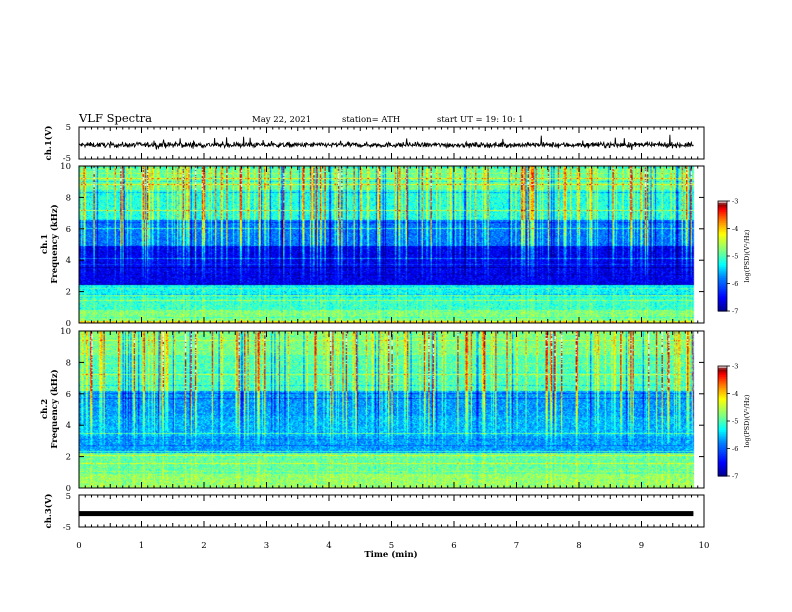 The height and width of the screenshot is (612, 792). What do you see at coordinates (45, 244) in the screenshot?
I see `ch1-ylabel-channel: ch.1` at bounding box center [45, 244].